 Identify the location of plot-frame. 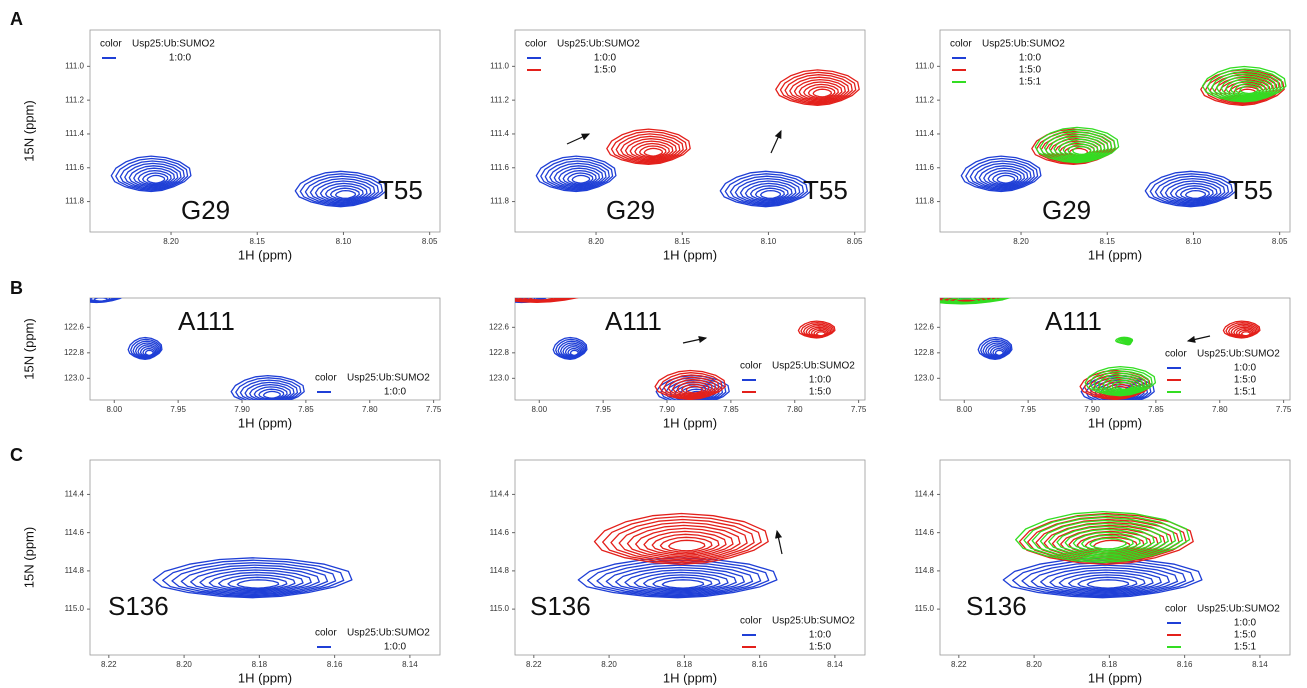
(265, 557).